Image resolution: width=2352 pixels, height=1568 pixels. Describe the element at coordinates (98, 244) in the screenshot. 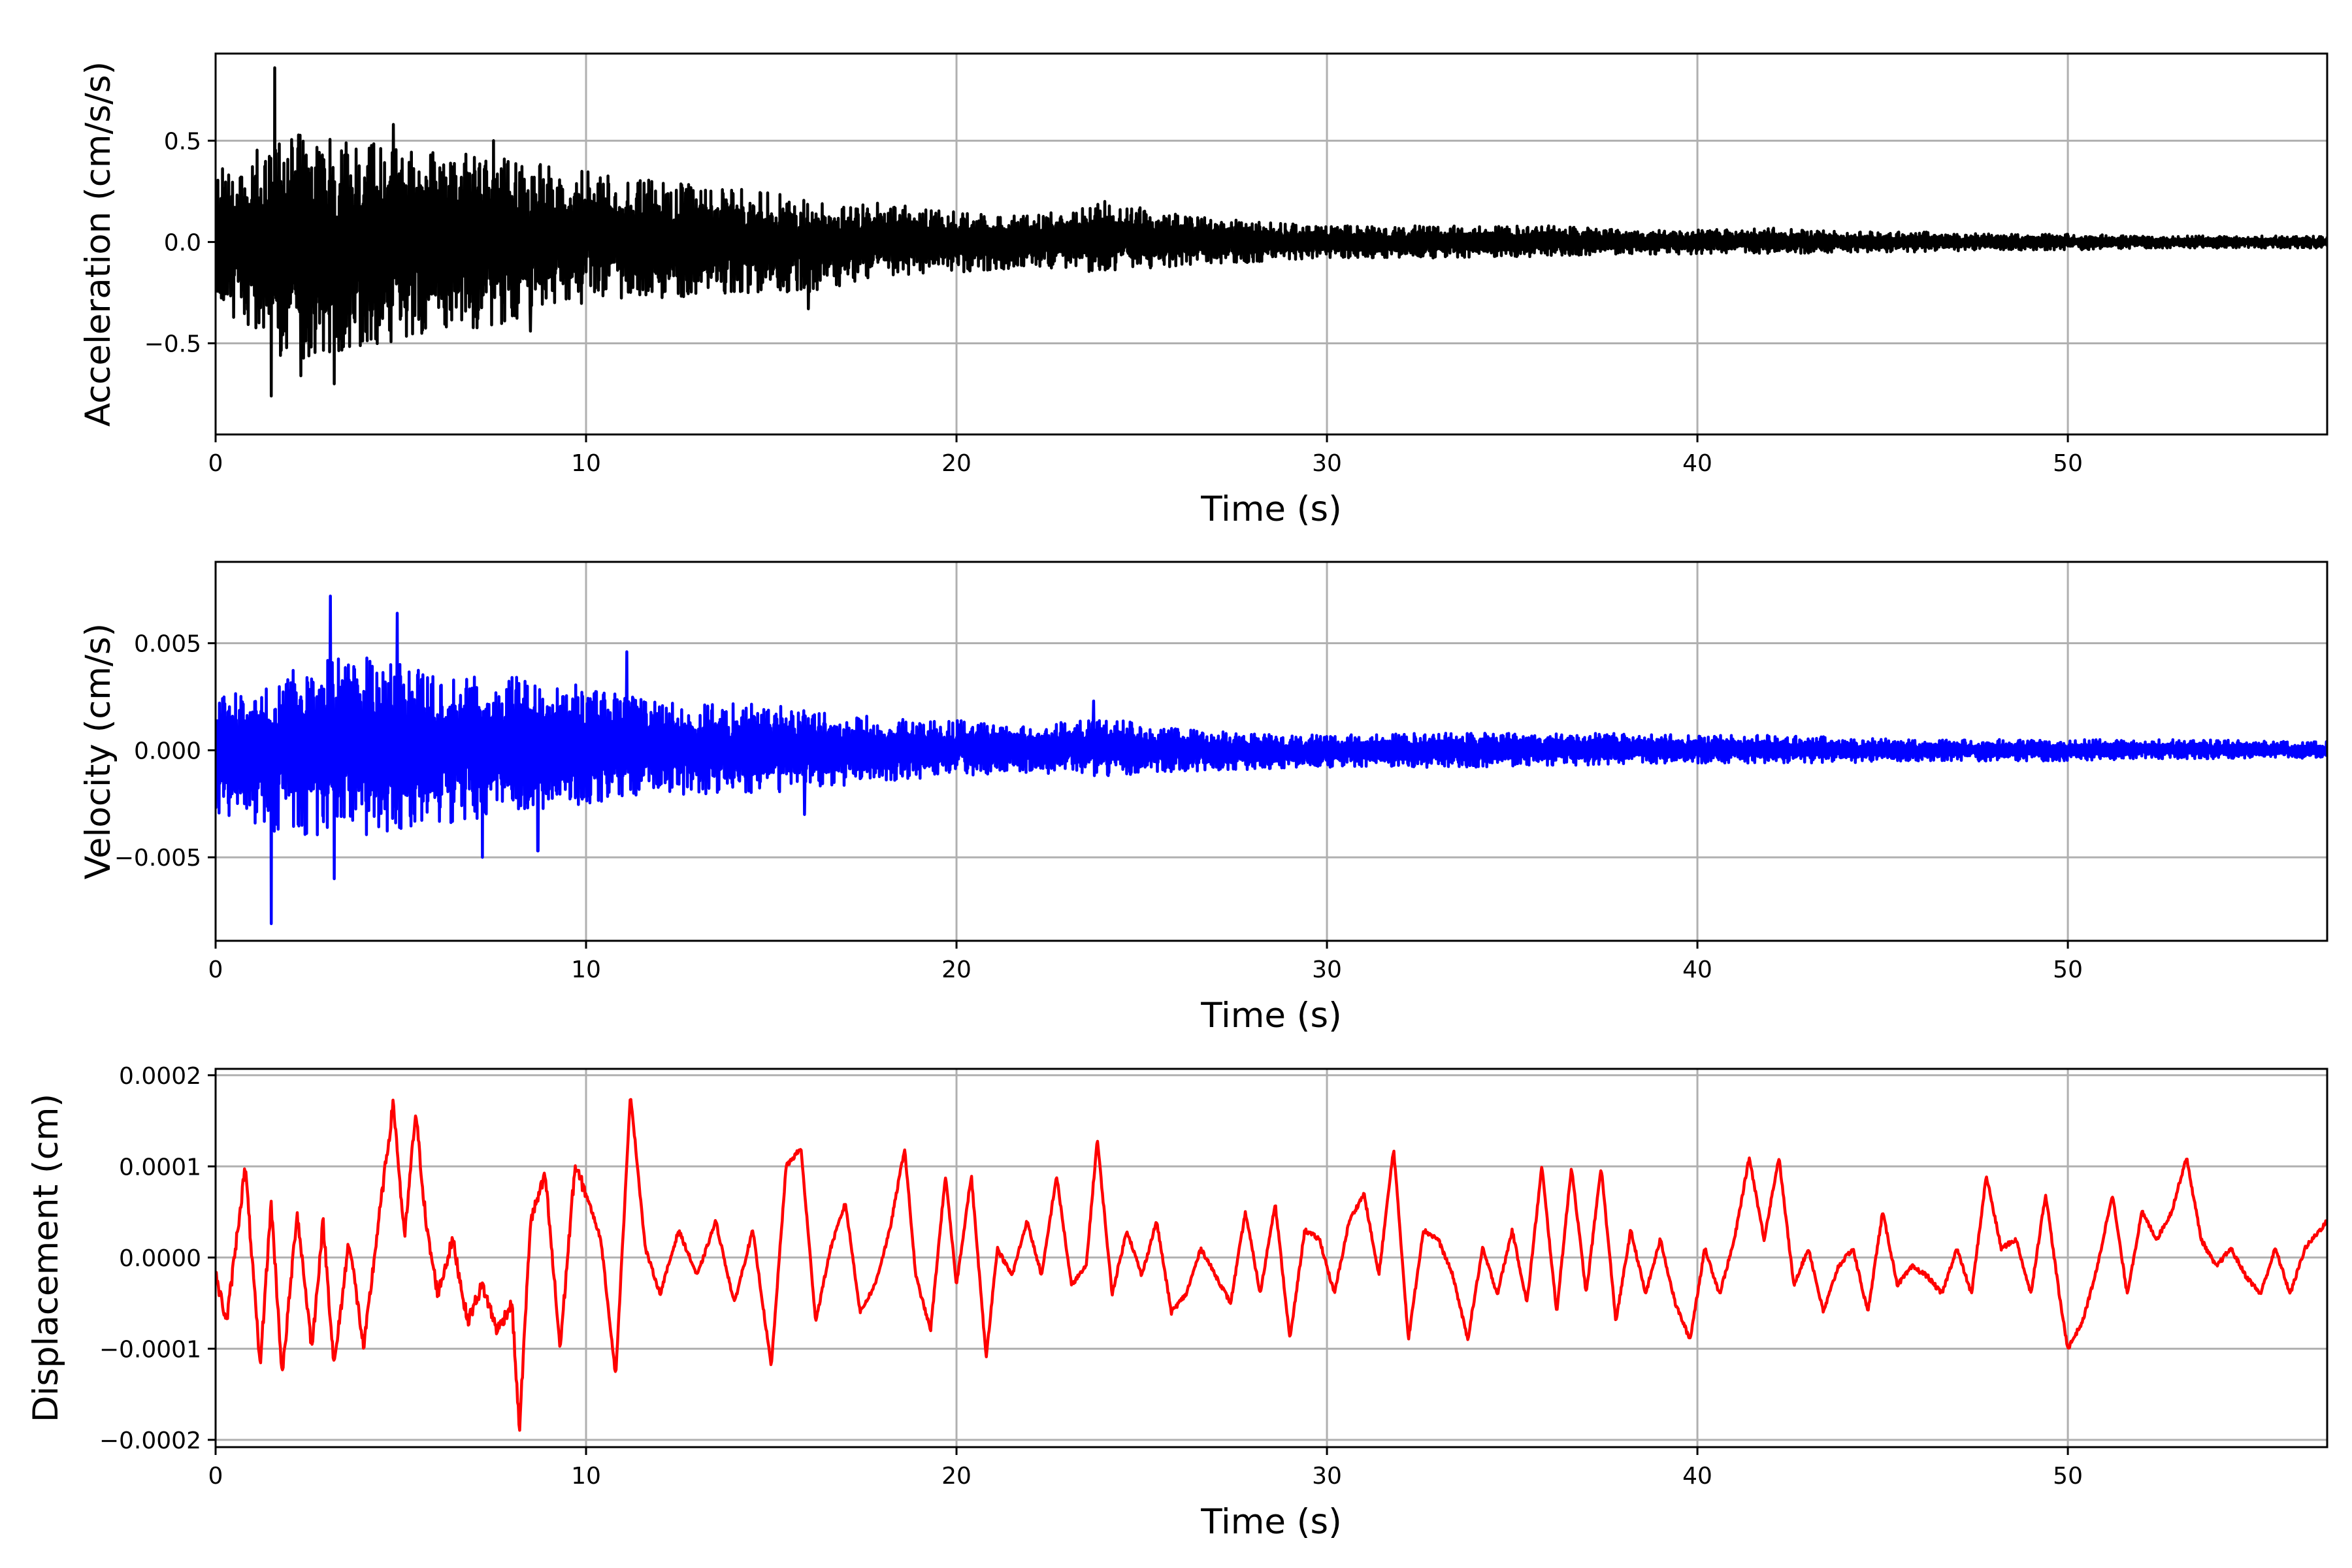

I see `acceleration-y-axis-label: Acceleration (cm/s/s)` at that location.